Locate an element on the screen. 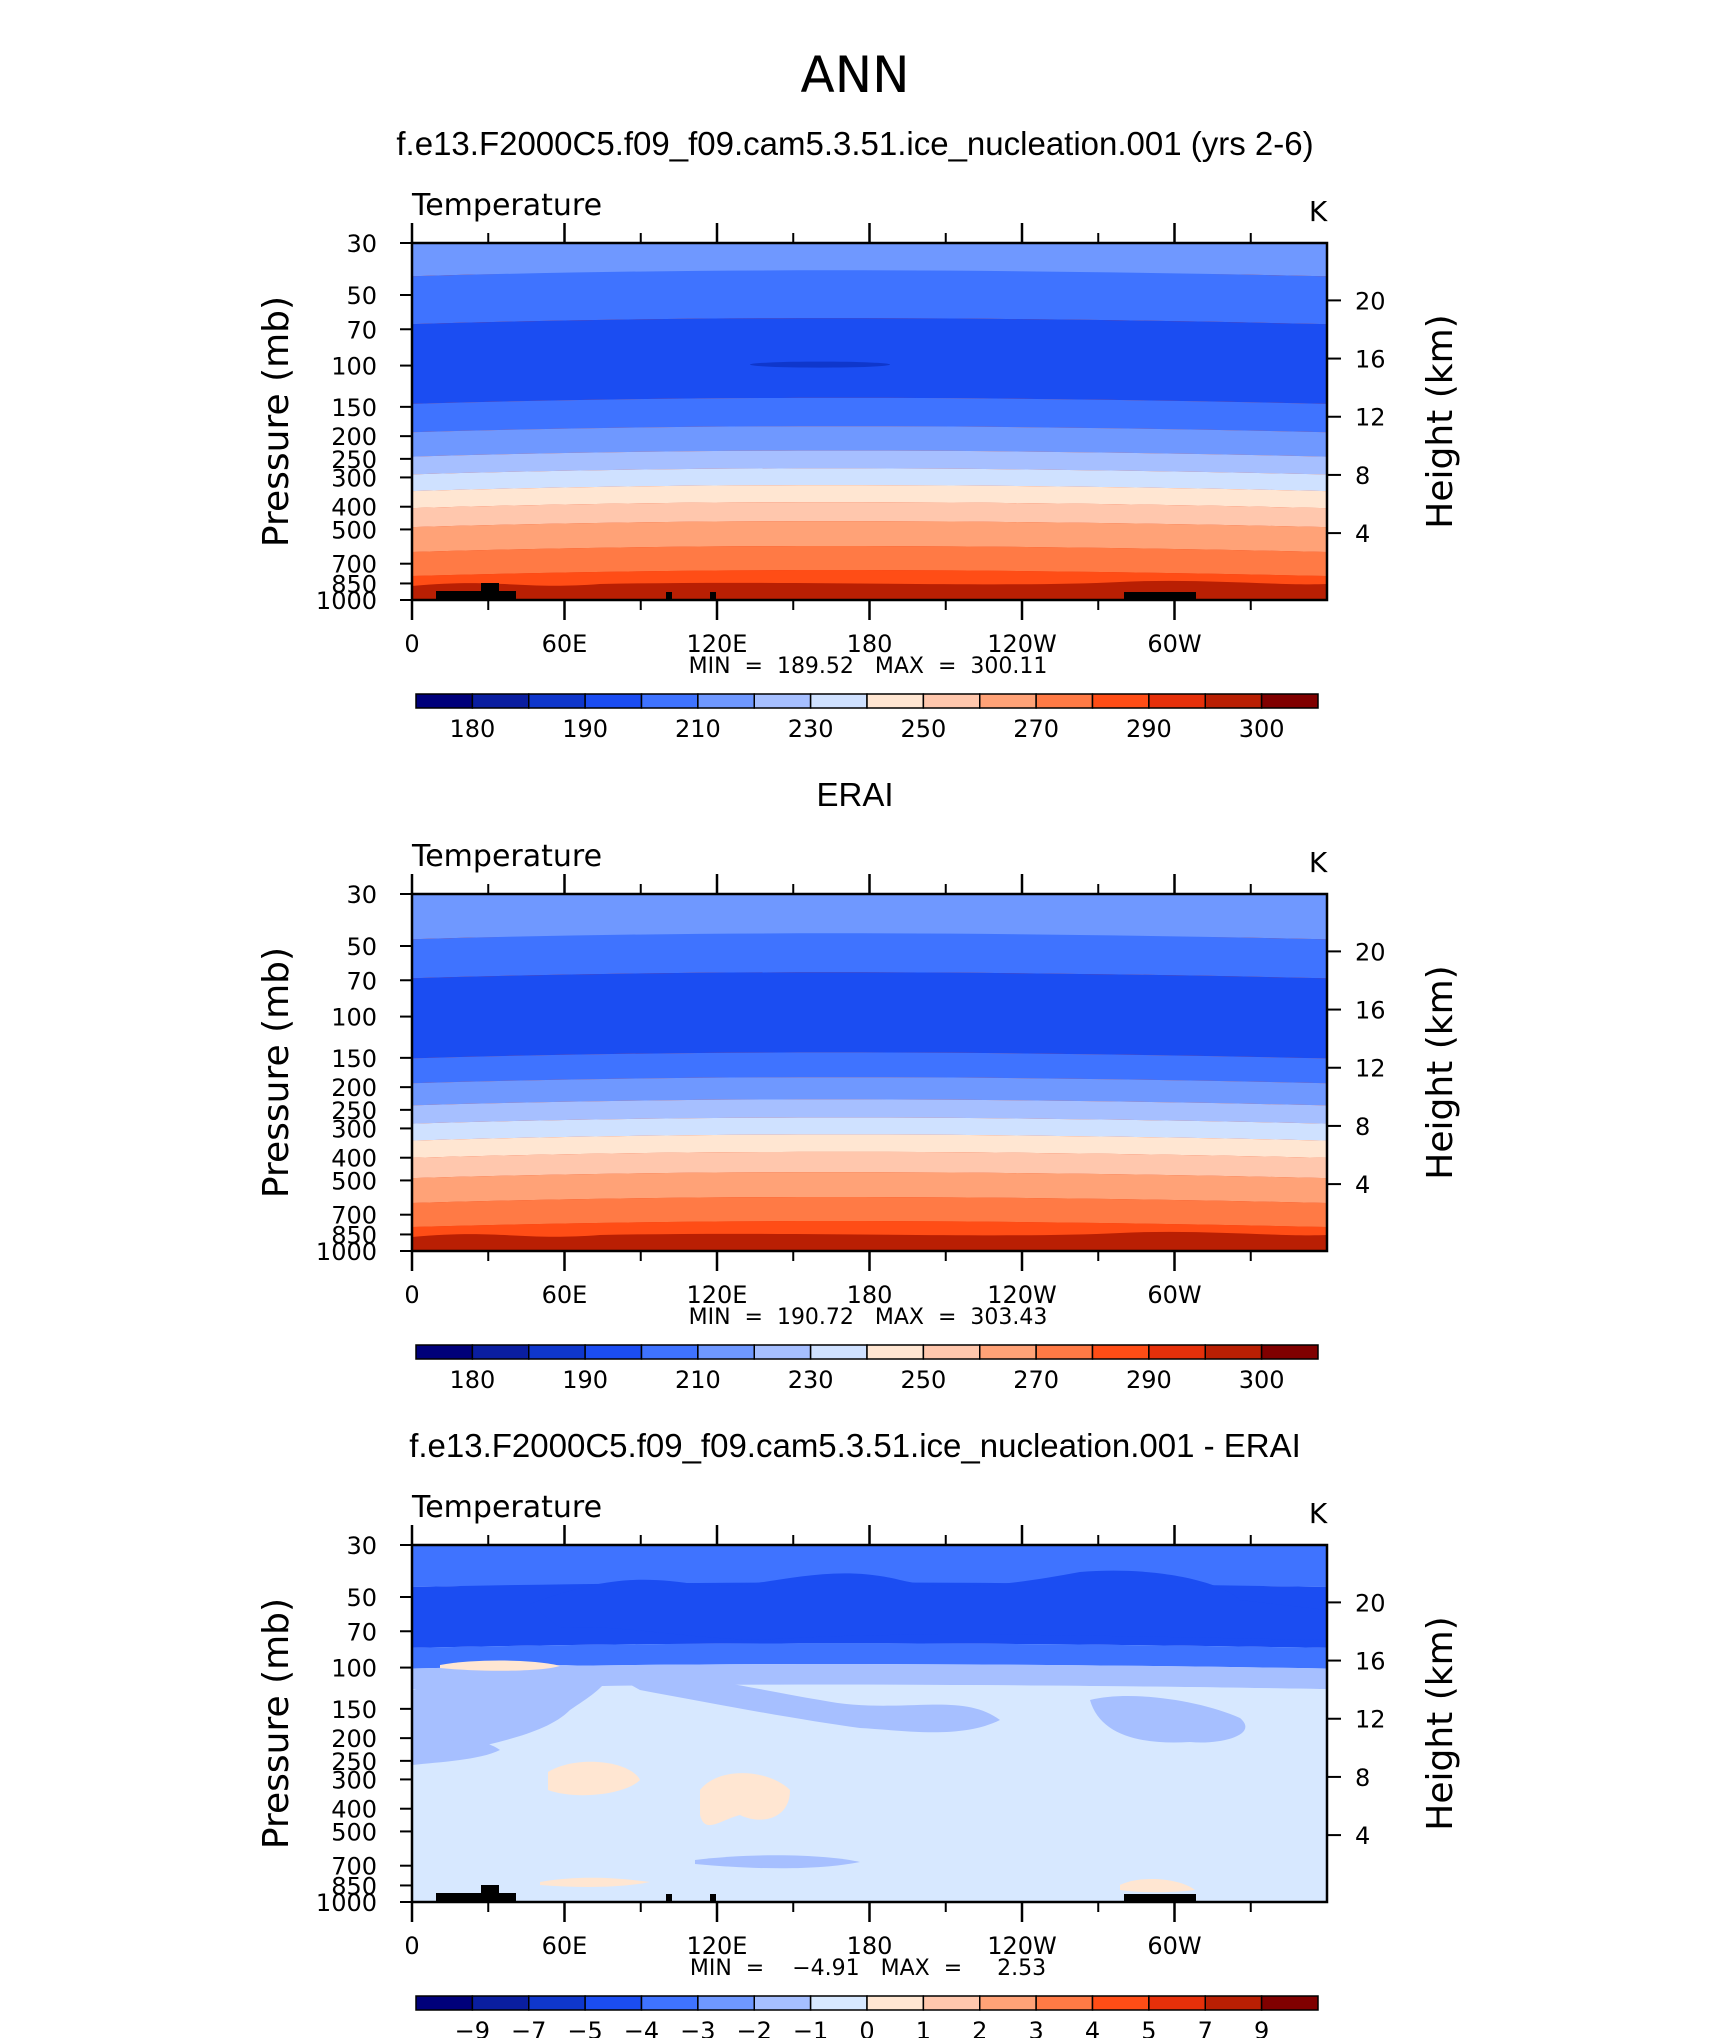 The width and height of the screenshot is (1710, 2038). colorbar-label: 270 is located at coordinates (1036, 1380).